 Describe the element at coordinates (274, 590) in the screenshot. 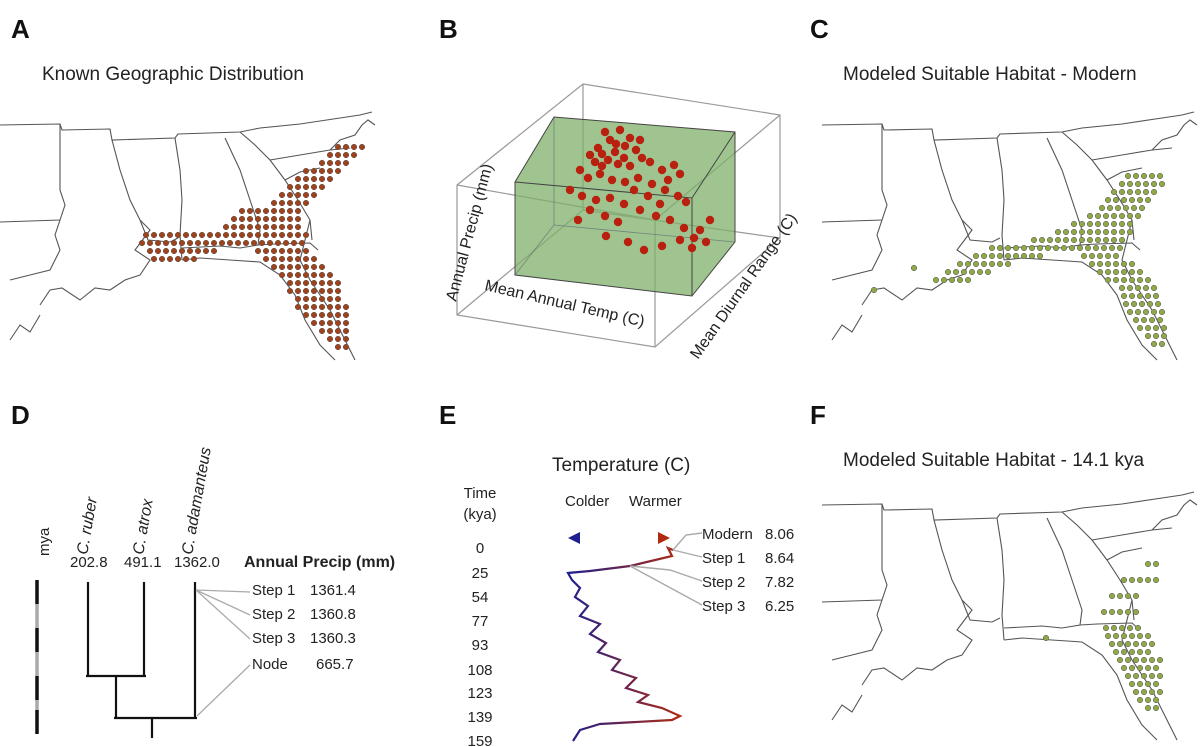

I see `step-1-label: Step 1` at that location.